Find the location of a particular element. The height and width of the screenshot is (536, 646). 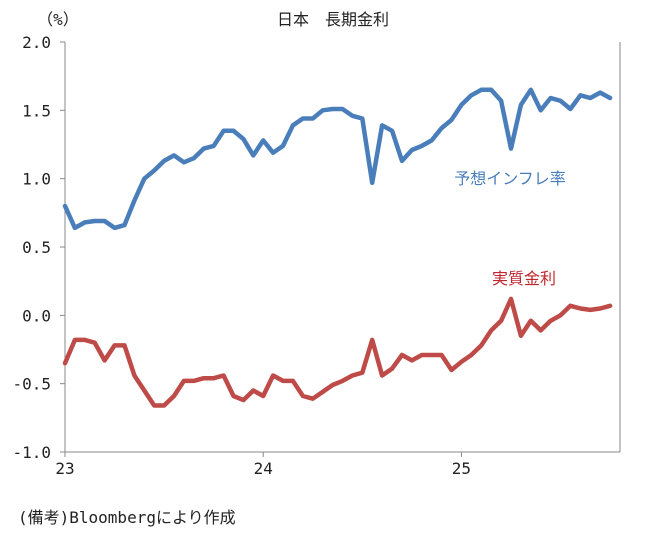

y-tick-label: 1.0 is located at coordinates (36, 179).